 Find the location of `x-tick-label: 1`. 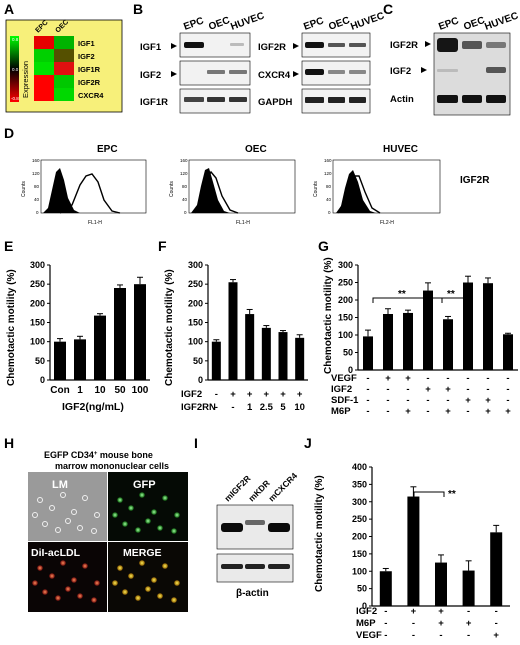

x-tick-label: 1 is located at coordinates (80, 390).